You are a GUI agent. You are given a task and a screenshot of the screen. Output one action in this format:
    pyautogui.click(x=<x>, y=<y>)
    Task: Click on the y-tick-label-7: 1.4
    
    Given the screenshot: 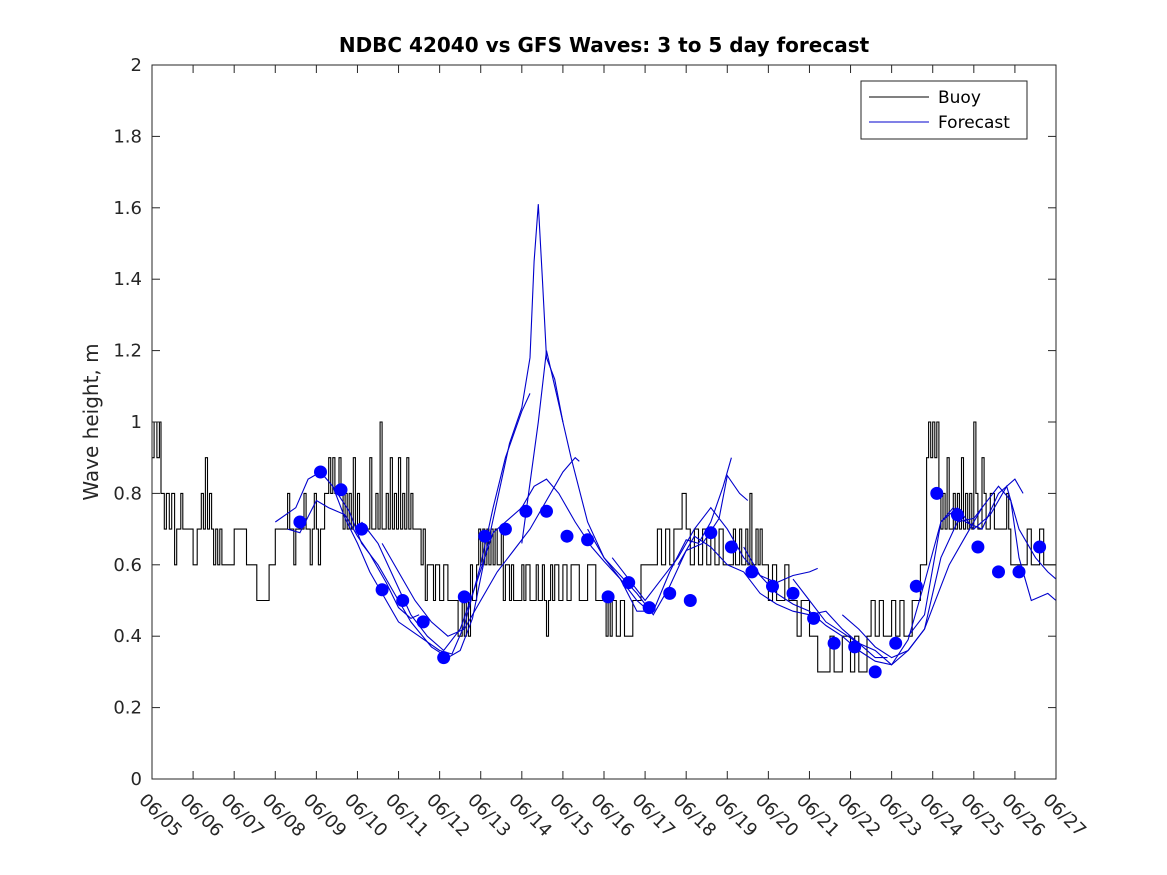 What is the action you would take?
    pyautogui.click(x=127, y=279)
    